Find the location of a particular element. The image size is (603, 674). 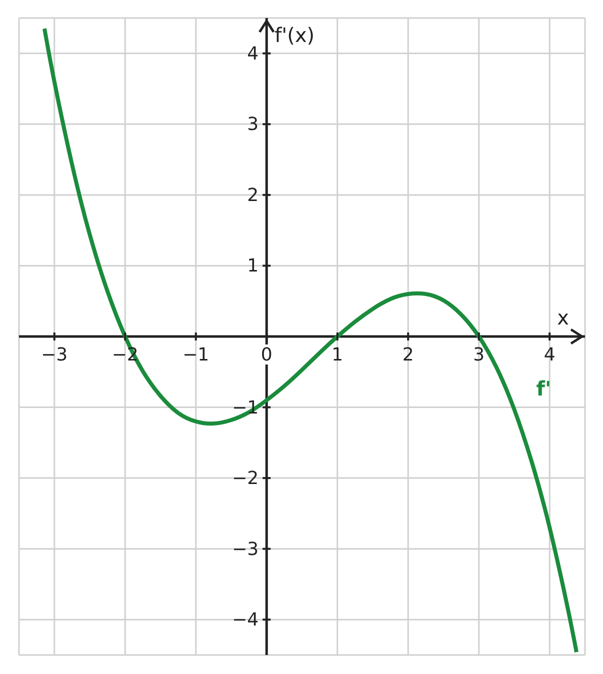

y-tick-label: 4 is located at coordinates (253, 53).